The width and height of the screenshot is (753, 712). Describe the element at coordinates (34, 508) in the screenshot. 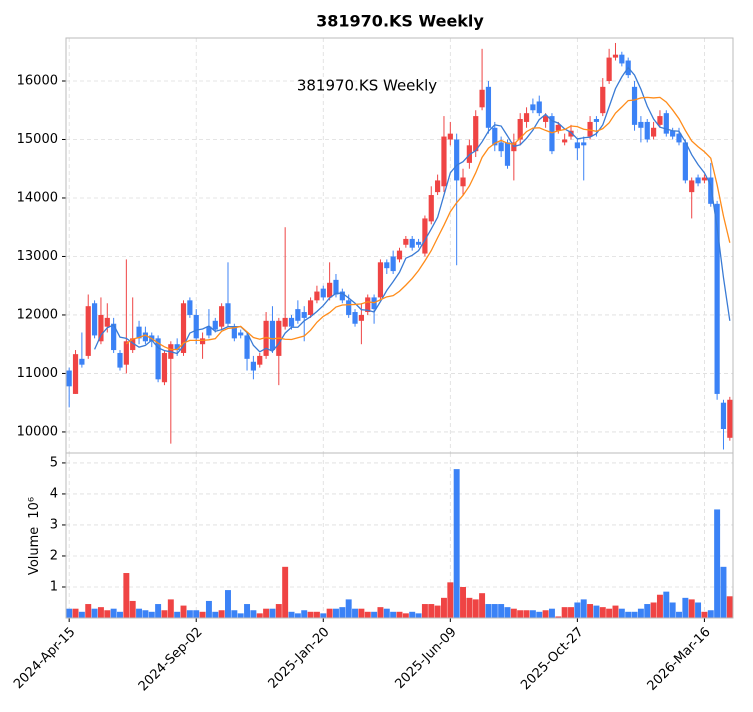

I see `volume-scale-label: 10⁶` at that location.